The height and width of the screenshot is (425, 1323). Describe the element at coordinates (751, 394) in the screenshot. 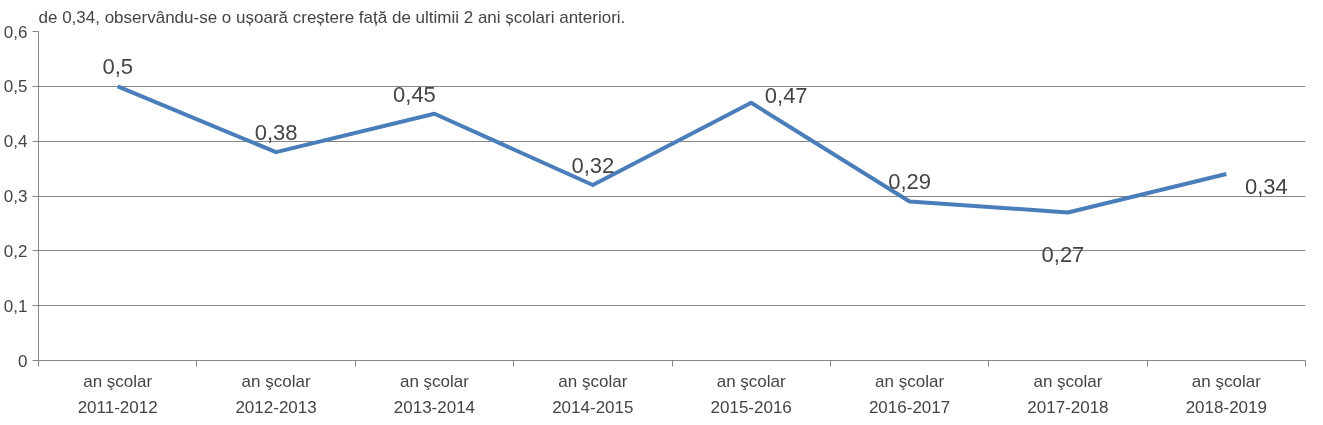

I see `x-tick-label: an şcolar 2015-2016` at that location.